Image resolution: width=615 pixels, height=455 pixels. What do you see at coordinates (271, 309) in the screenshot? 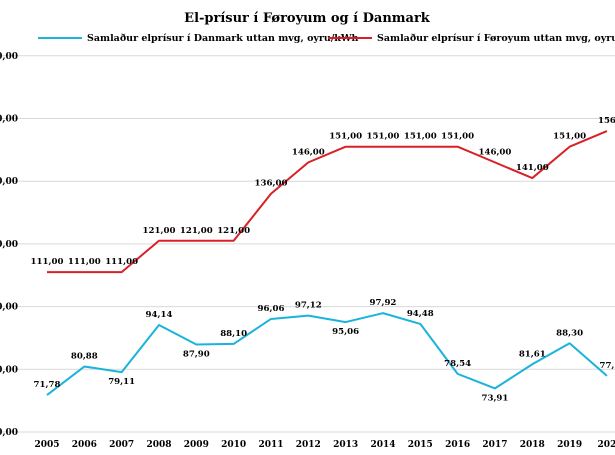
I see `data-label: 96,06` at bounding box center [271, 309].